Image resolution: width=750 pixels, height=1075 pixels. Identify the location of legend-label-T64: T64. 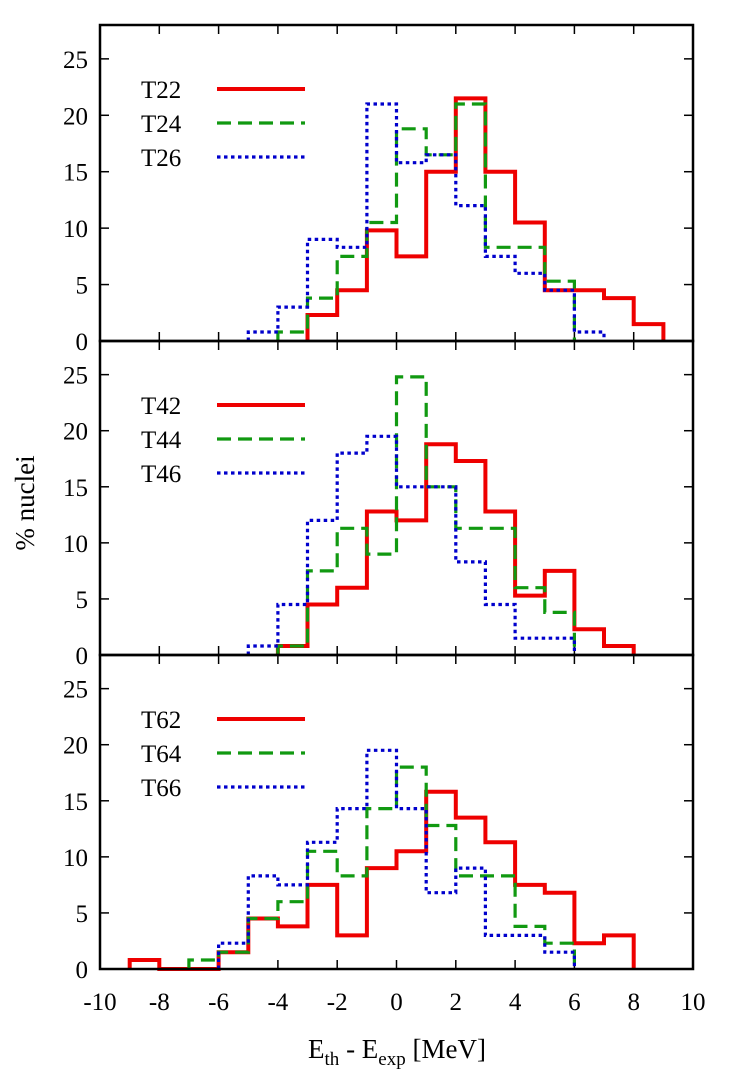
(161, 754).